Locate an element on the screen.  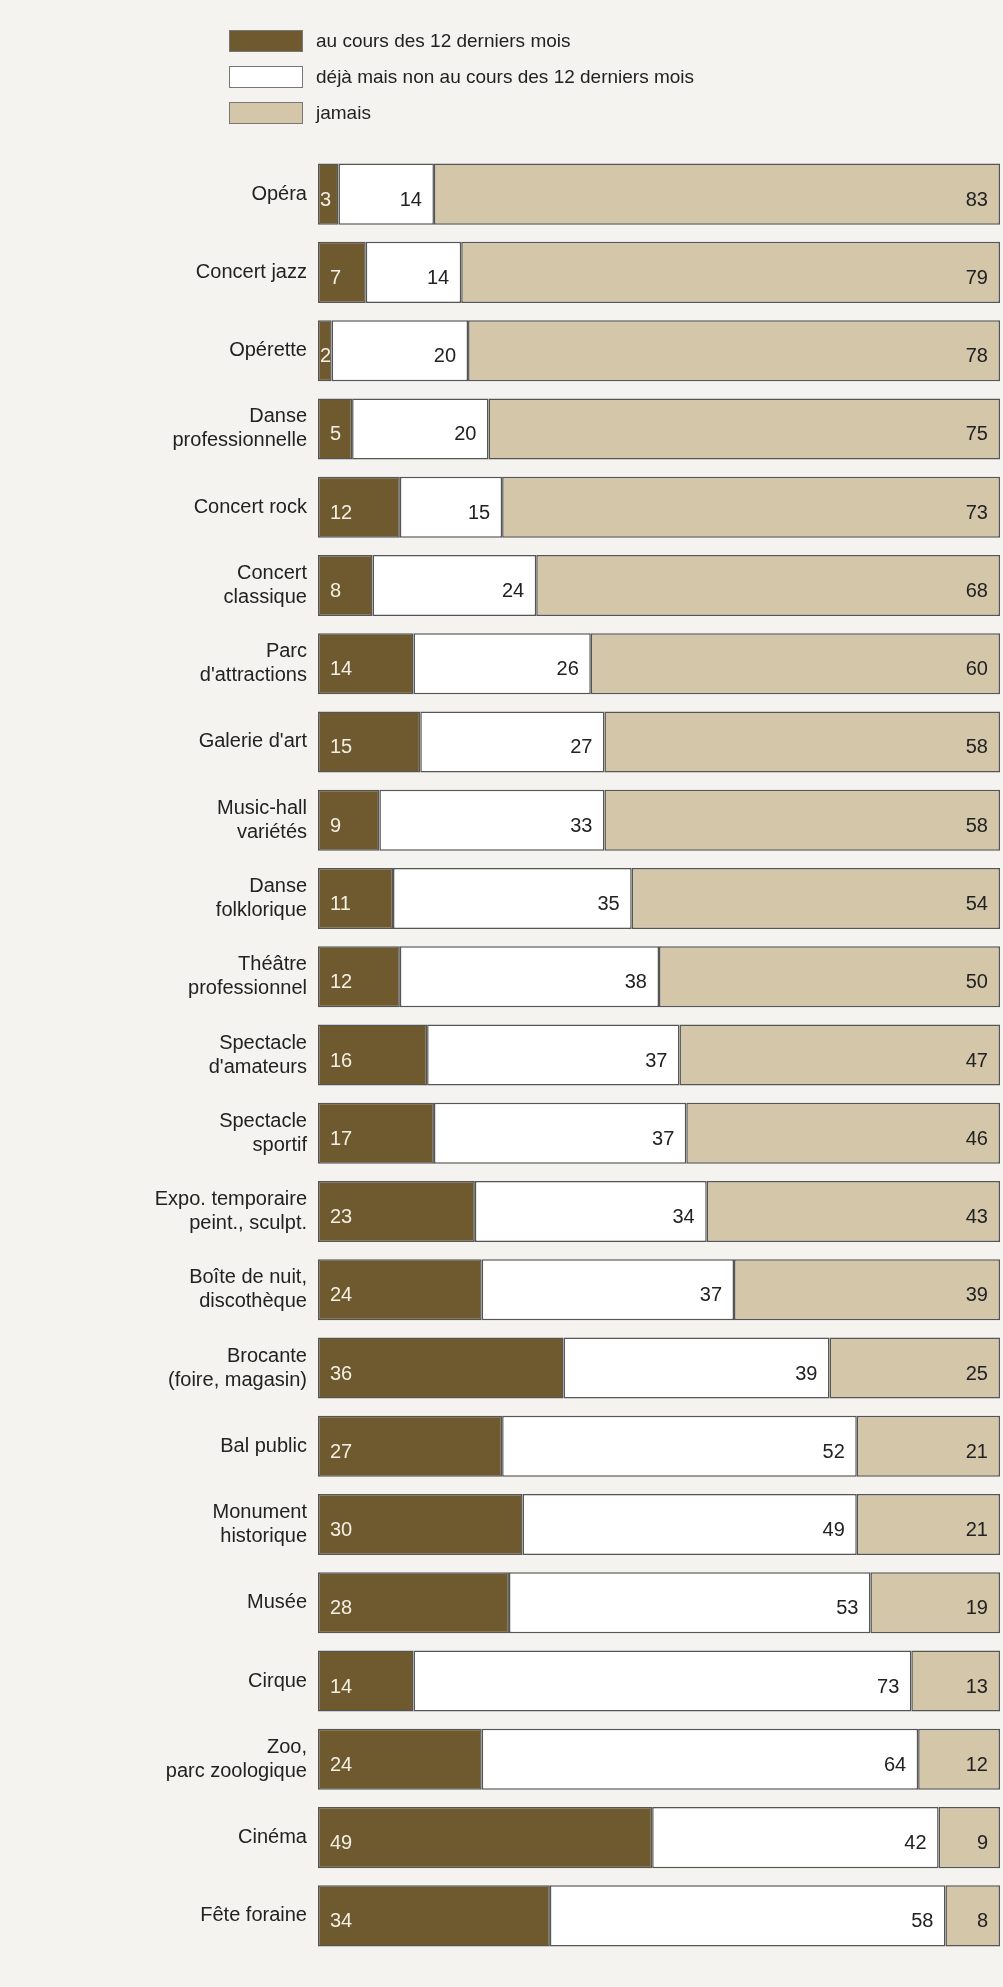
y-tick-label: Opéra is located at coordinates (279, 192).